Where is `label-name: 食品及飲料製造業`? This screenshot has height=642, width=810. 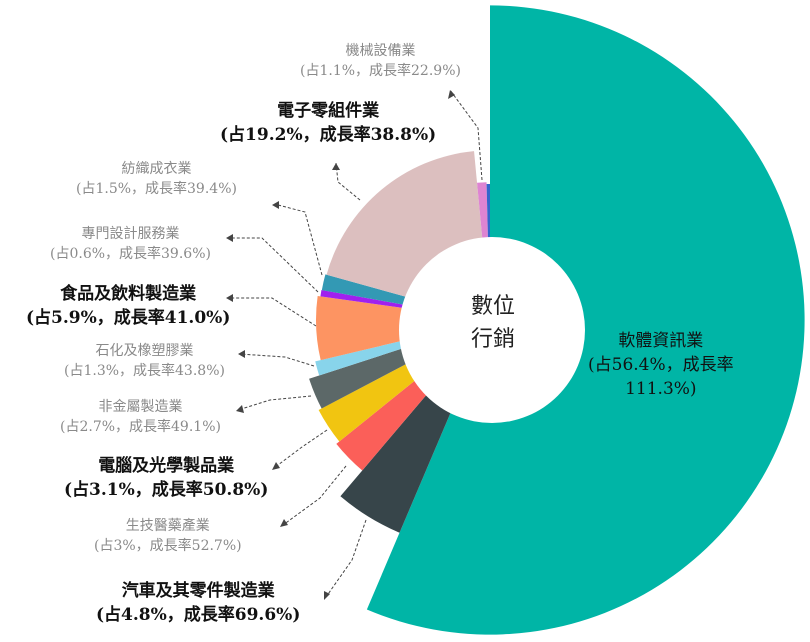 label-name: 食品及飲料製造業 is located at coordinates (128, 294).